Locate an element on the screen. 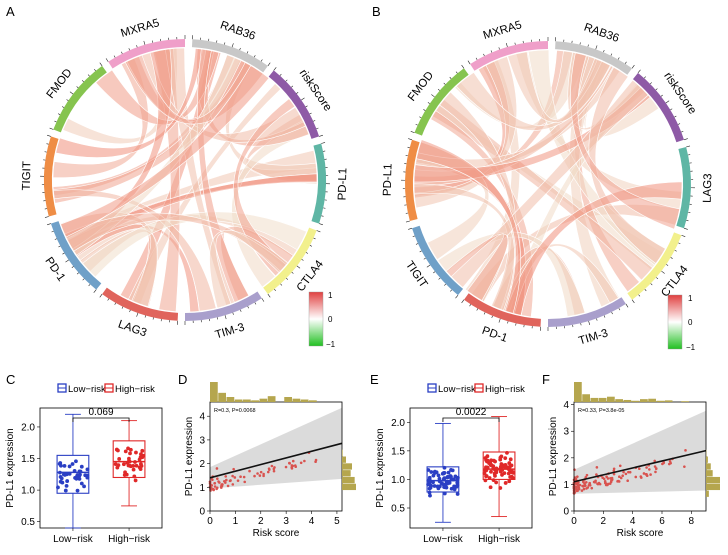  panel-label-d: D is located at coordinates (182, 379).